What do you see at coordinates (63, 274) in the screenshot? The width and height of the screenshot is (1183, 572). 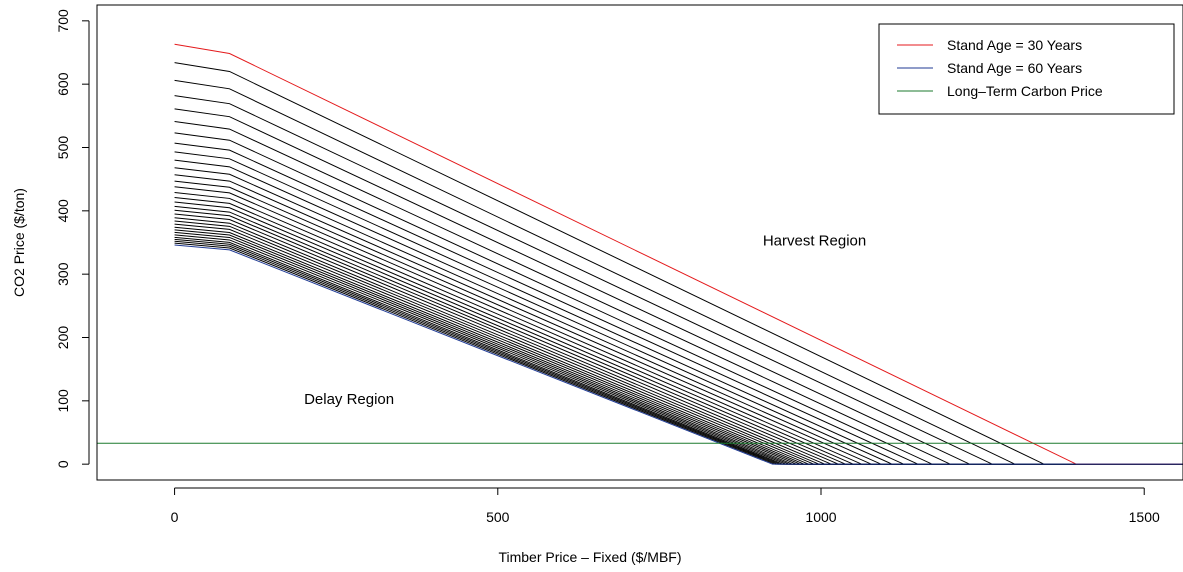 I see `y-tick-label-300: 300` at bounding box center [63, 274].